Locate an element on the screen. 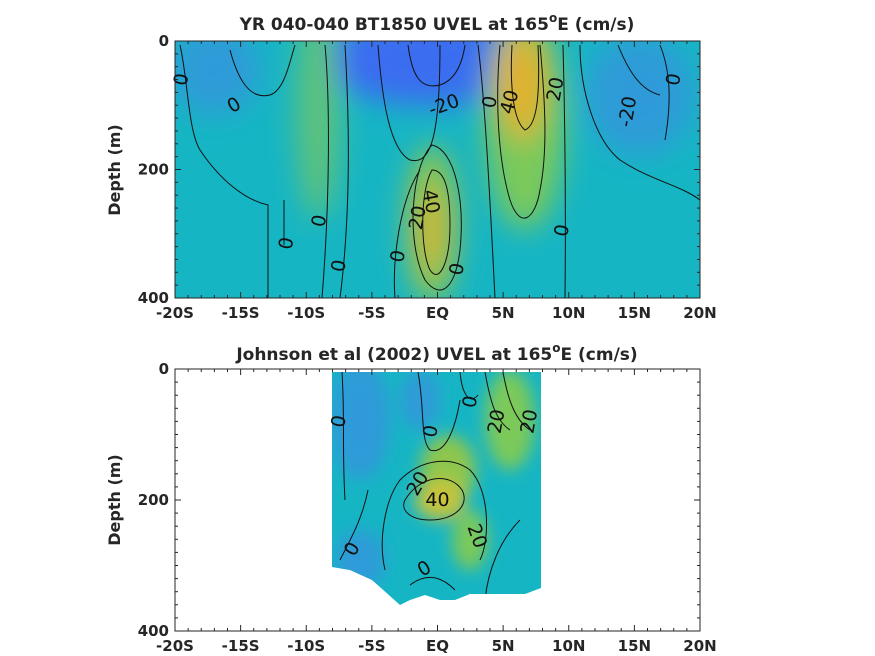 Image resolution: width=875 pixels, height=656 pixels. y-axis-label-bottom: Depth (m) is located at coordinates (114, 500).